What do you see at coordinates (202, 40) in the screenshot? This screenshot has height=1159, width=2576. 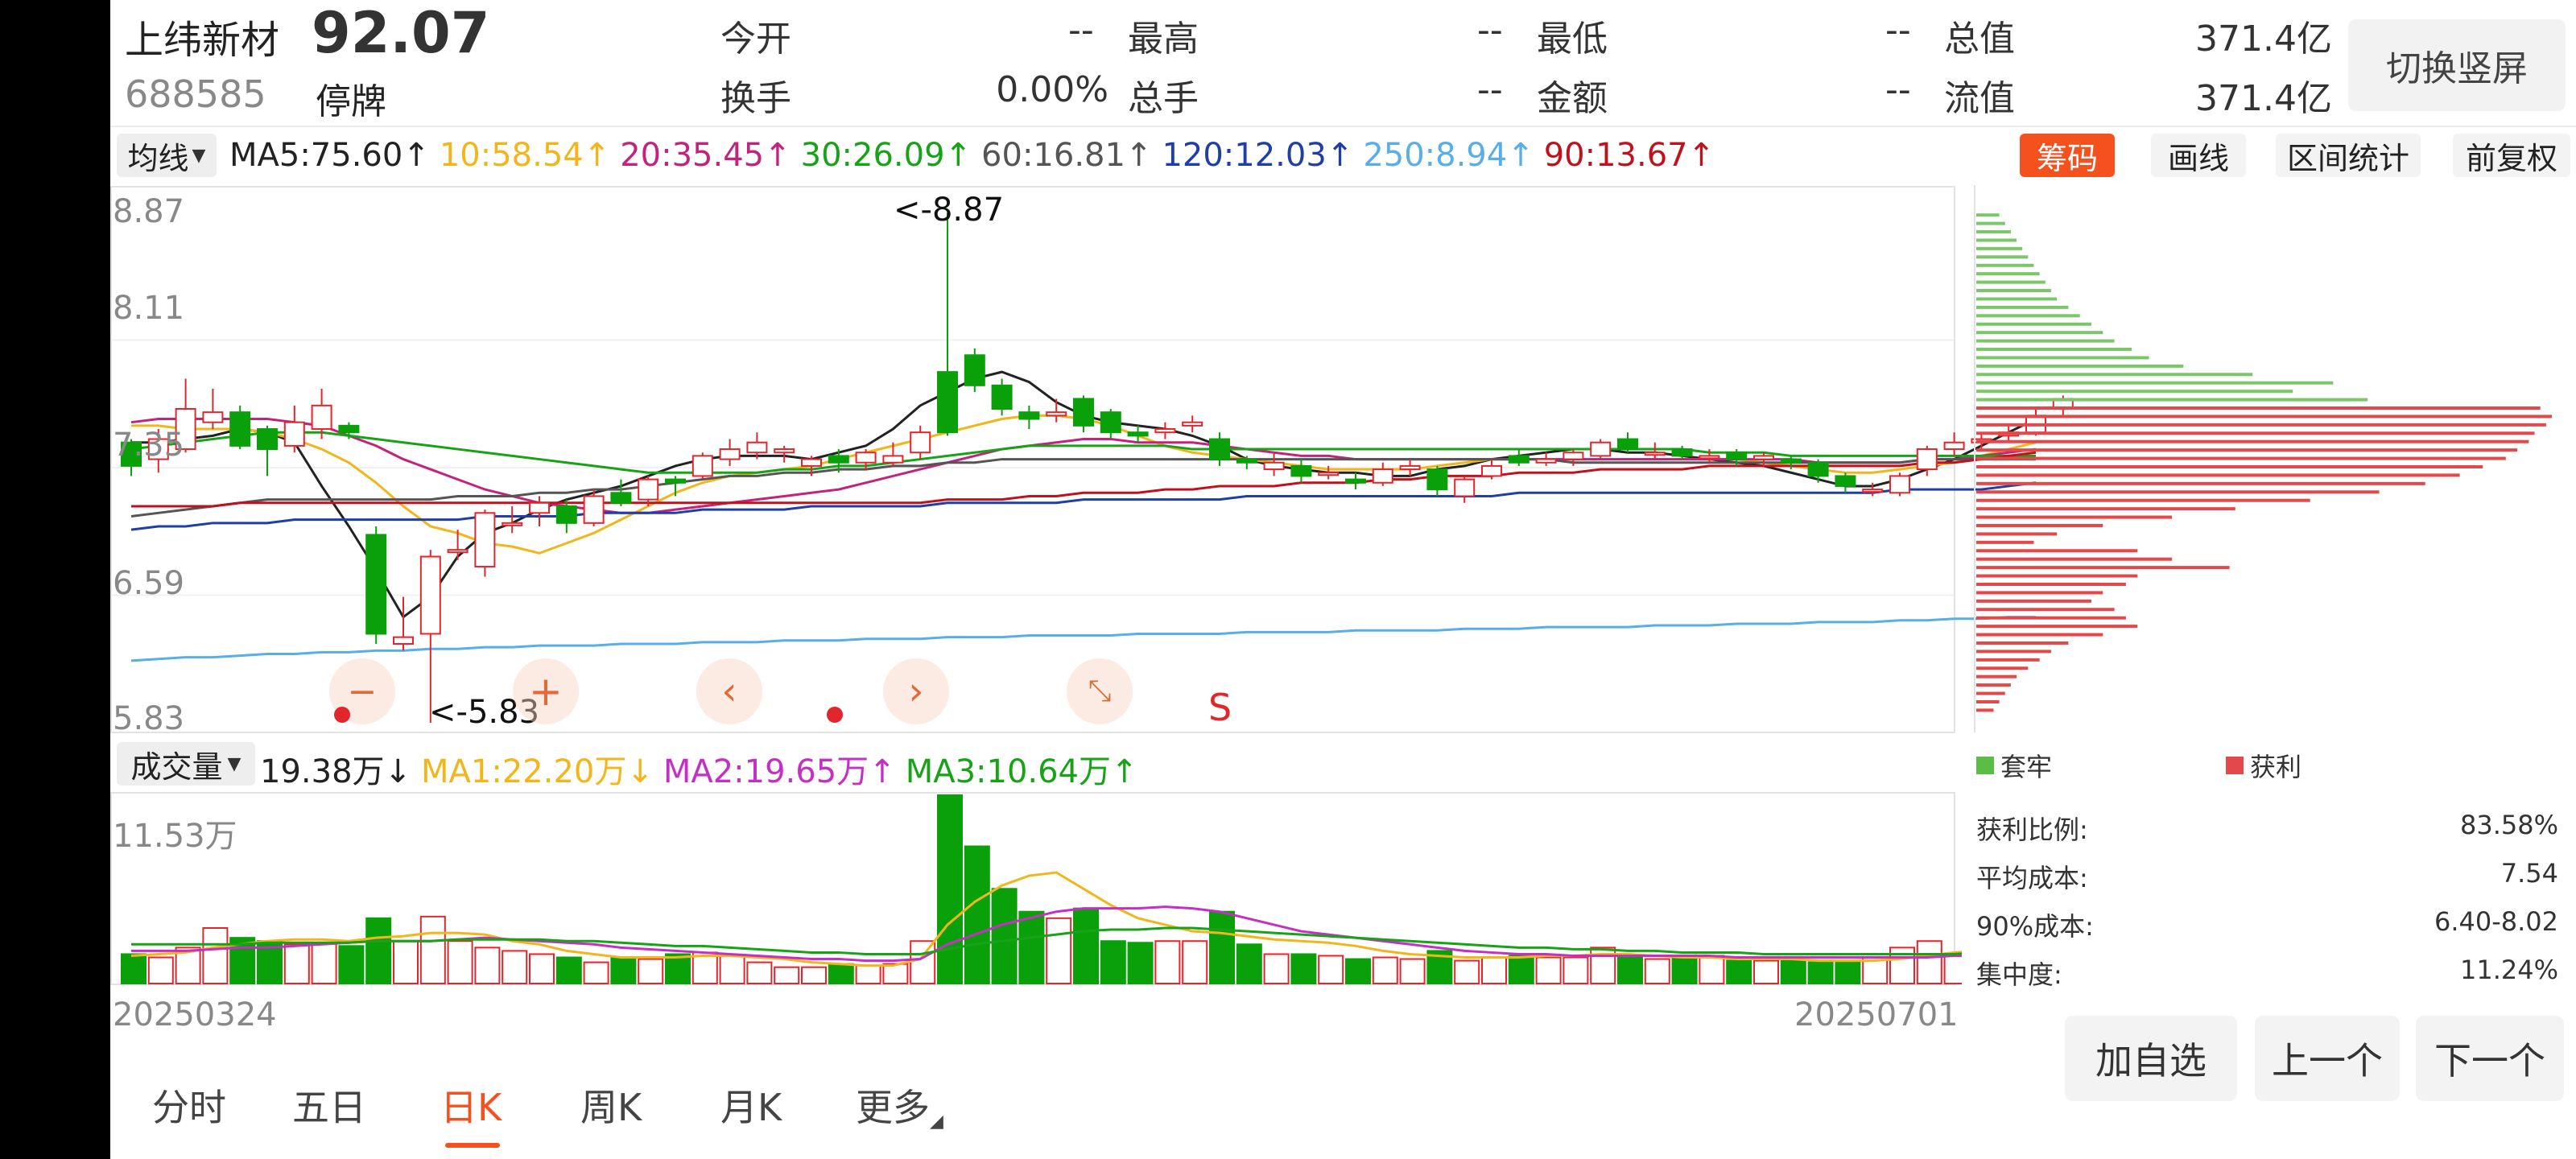 I see `stock-name: 上纬新材` at bounding box center [202, 40].